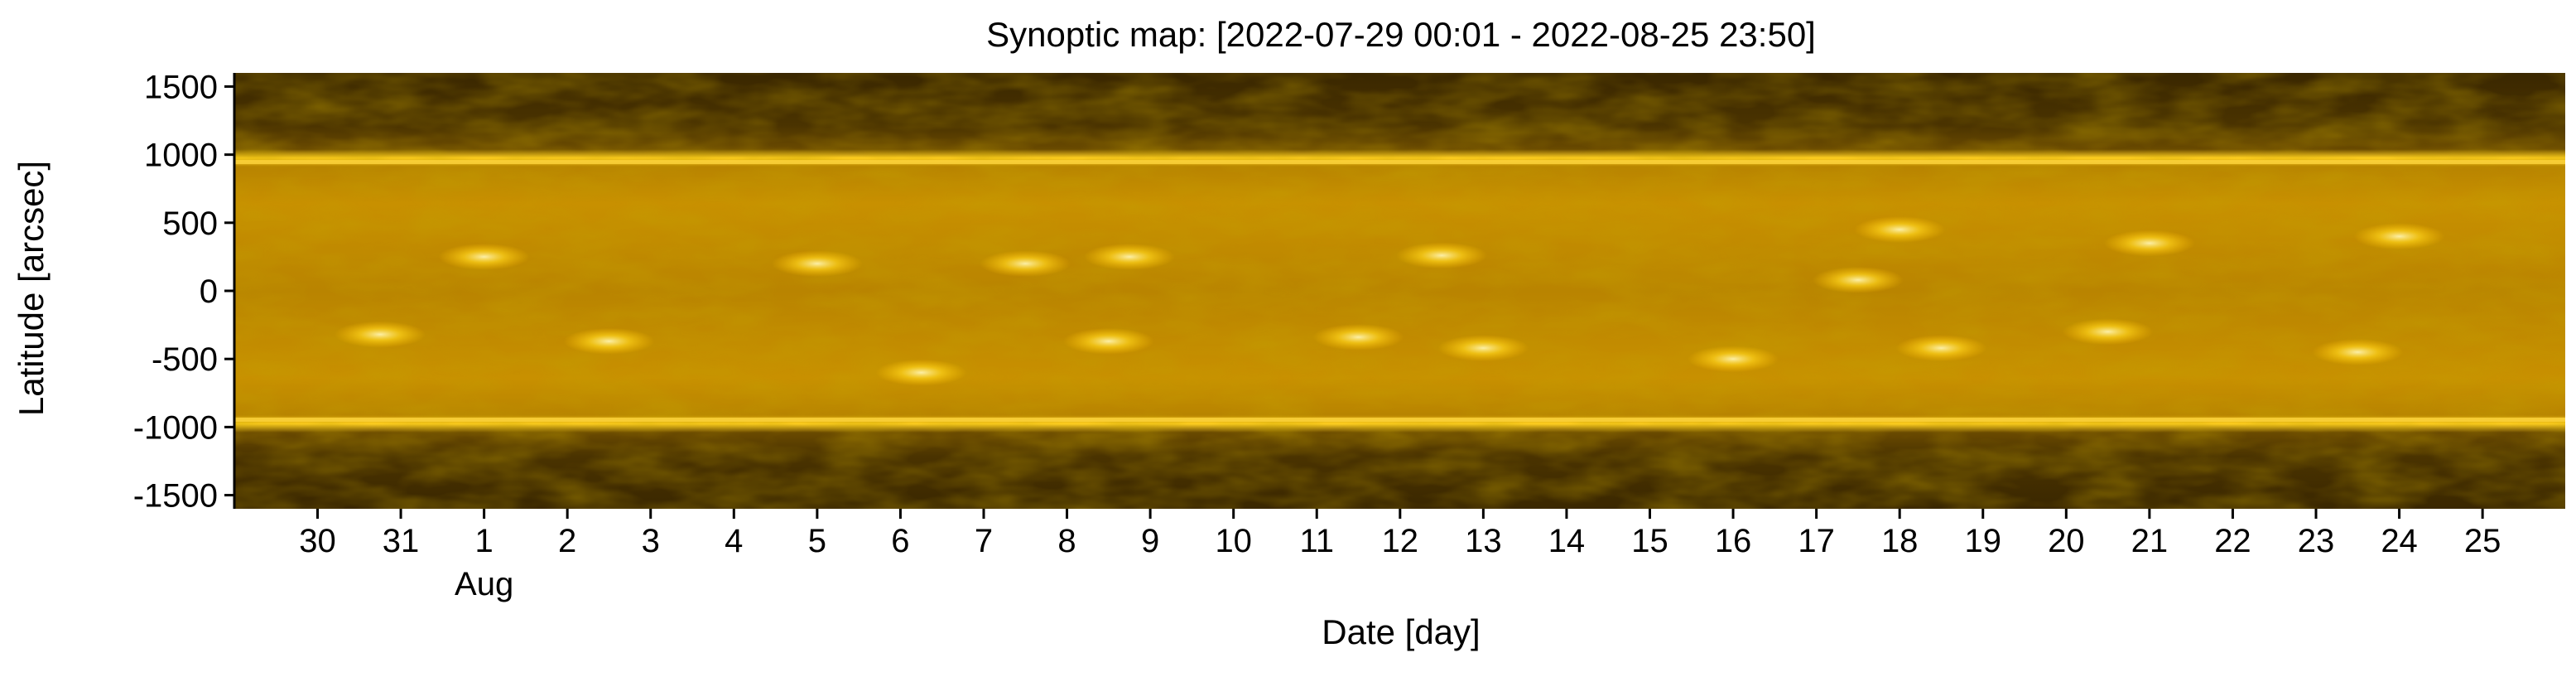  Describe the element at coordinates (2482, 541) in the screenshot. I see `x-tick-label: 25` at that location.